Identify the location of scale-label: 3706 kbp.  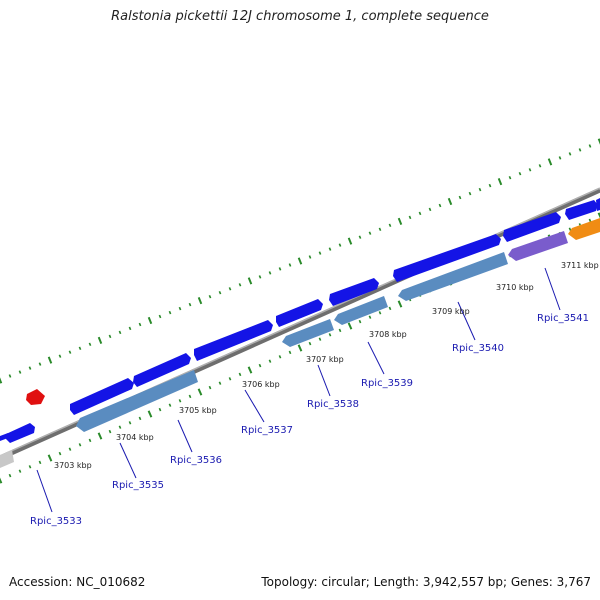
(261, 384).